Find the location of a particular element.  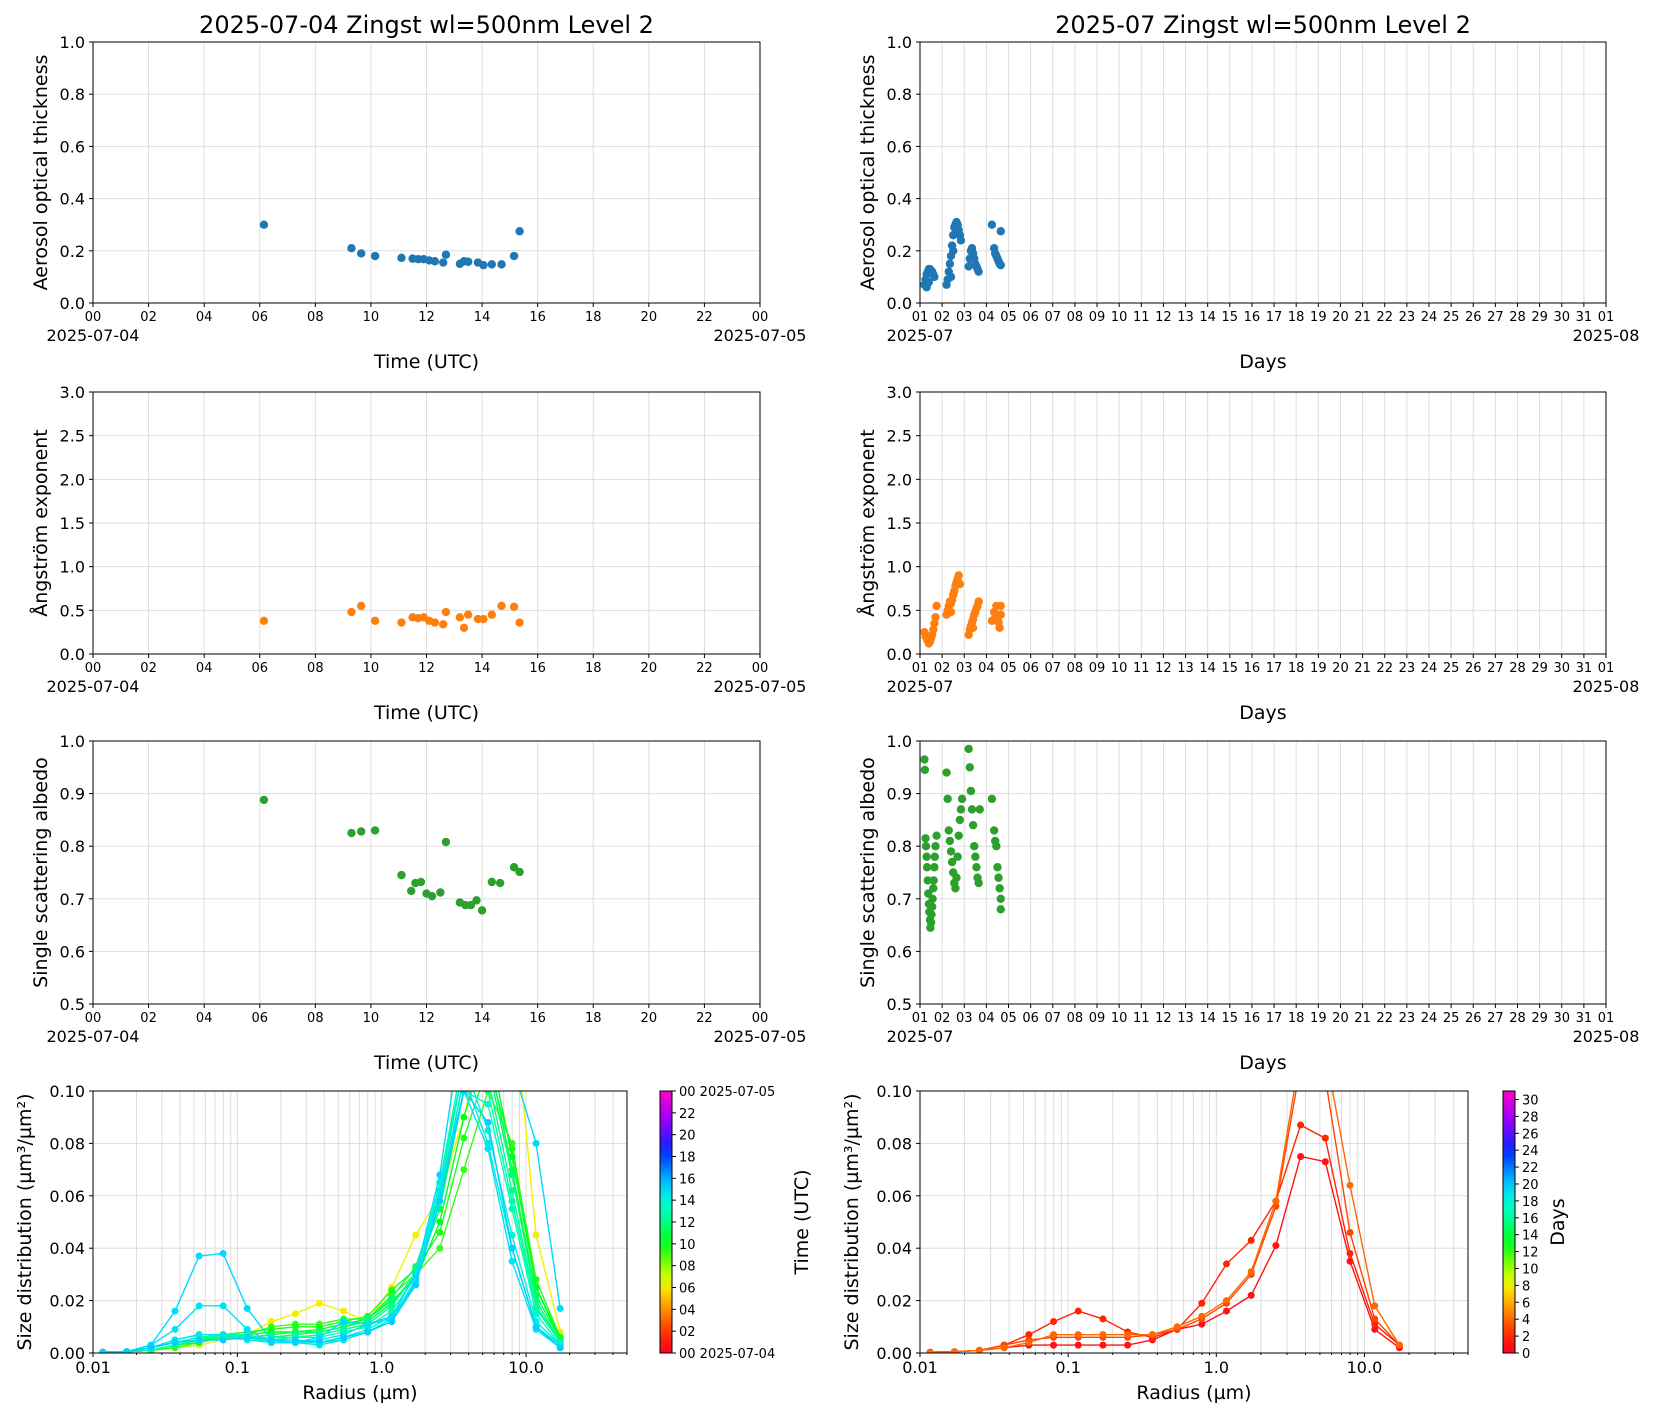

colorbar-tick-label: 8 is located at coordinates (1526, 1286).